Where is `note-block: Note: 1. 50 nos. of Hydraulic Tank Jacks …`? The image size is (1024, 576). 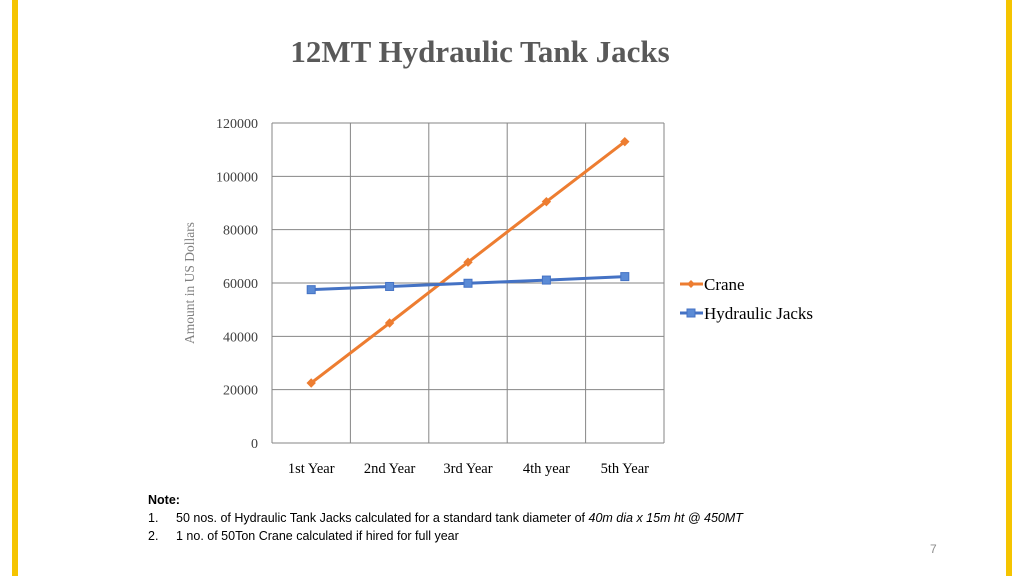 note-block: Note: 1. 50 nos. of Hydraulic Tank Jacks … is located at coordinates (445, 518).